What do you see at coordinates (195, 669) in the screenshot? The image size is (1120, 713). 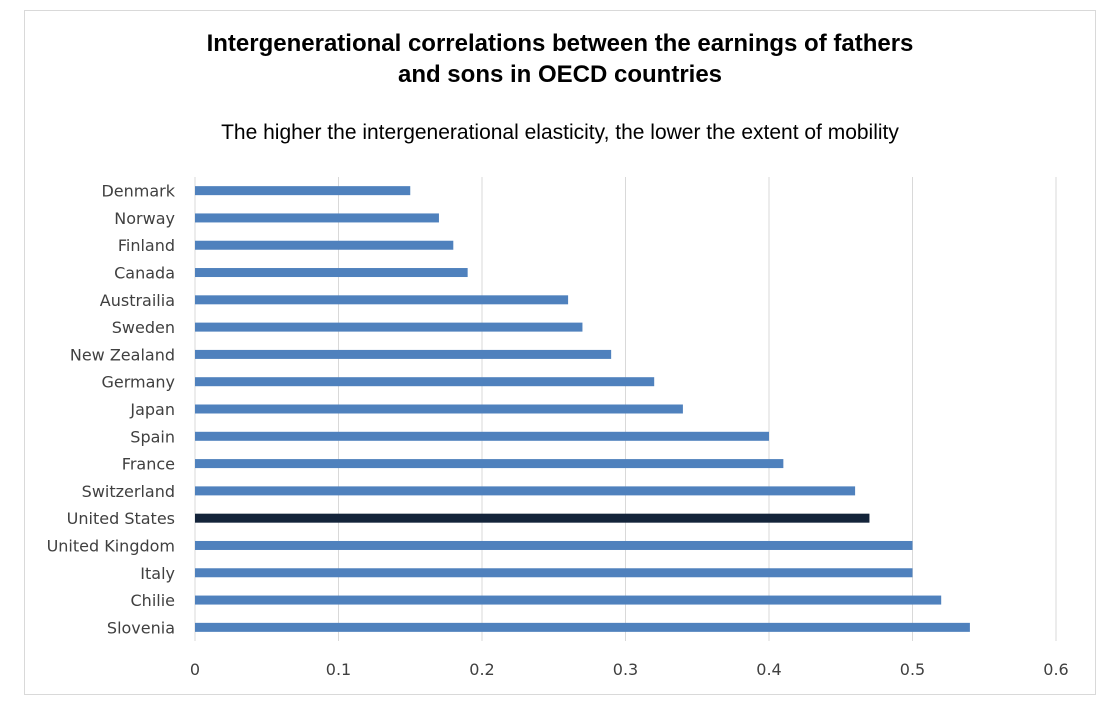 I see `x-tick-label: 0` at bounding box center [195, 669].